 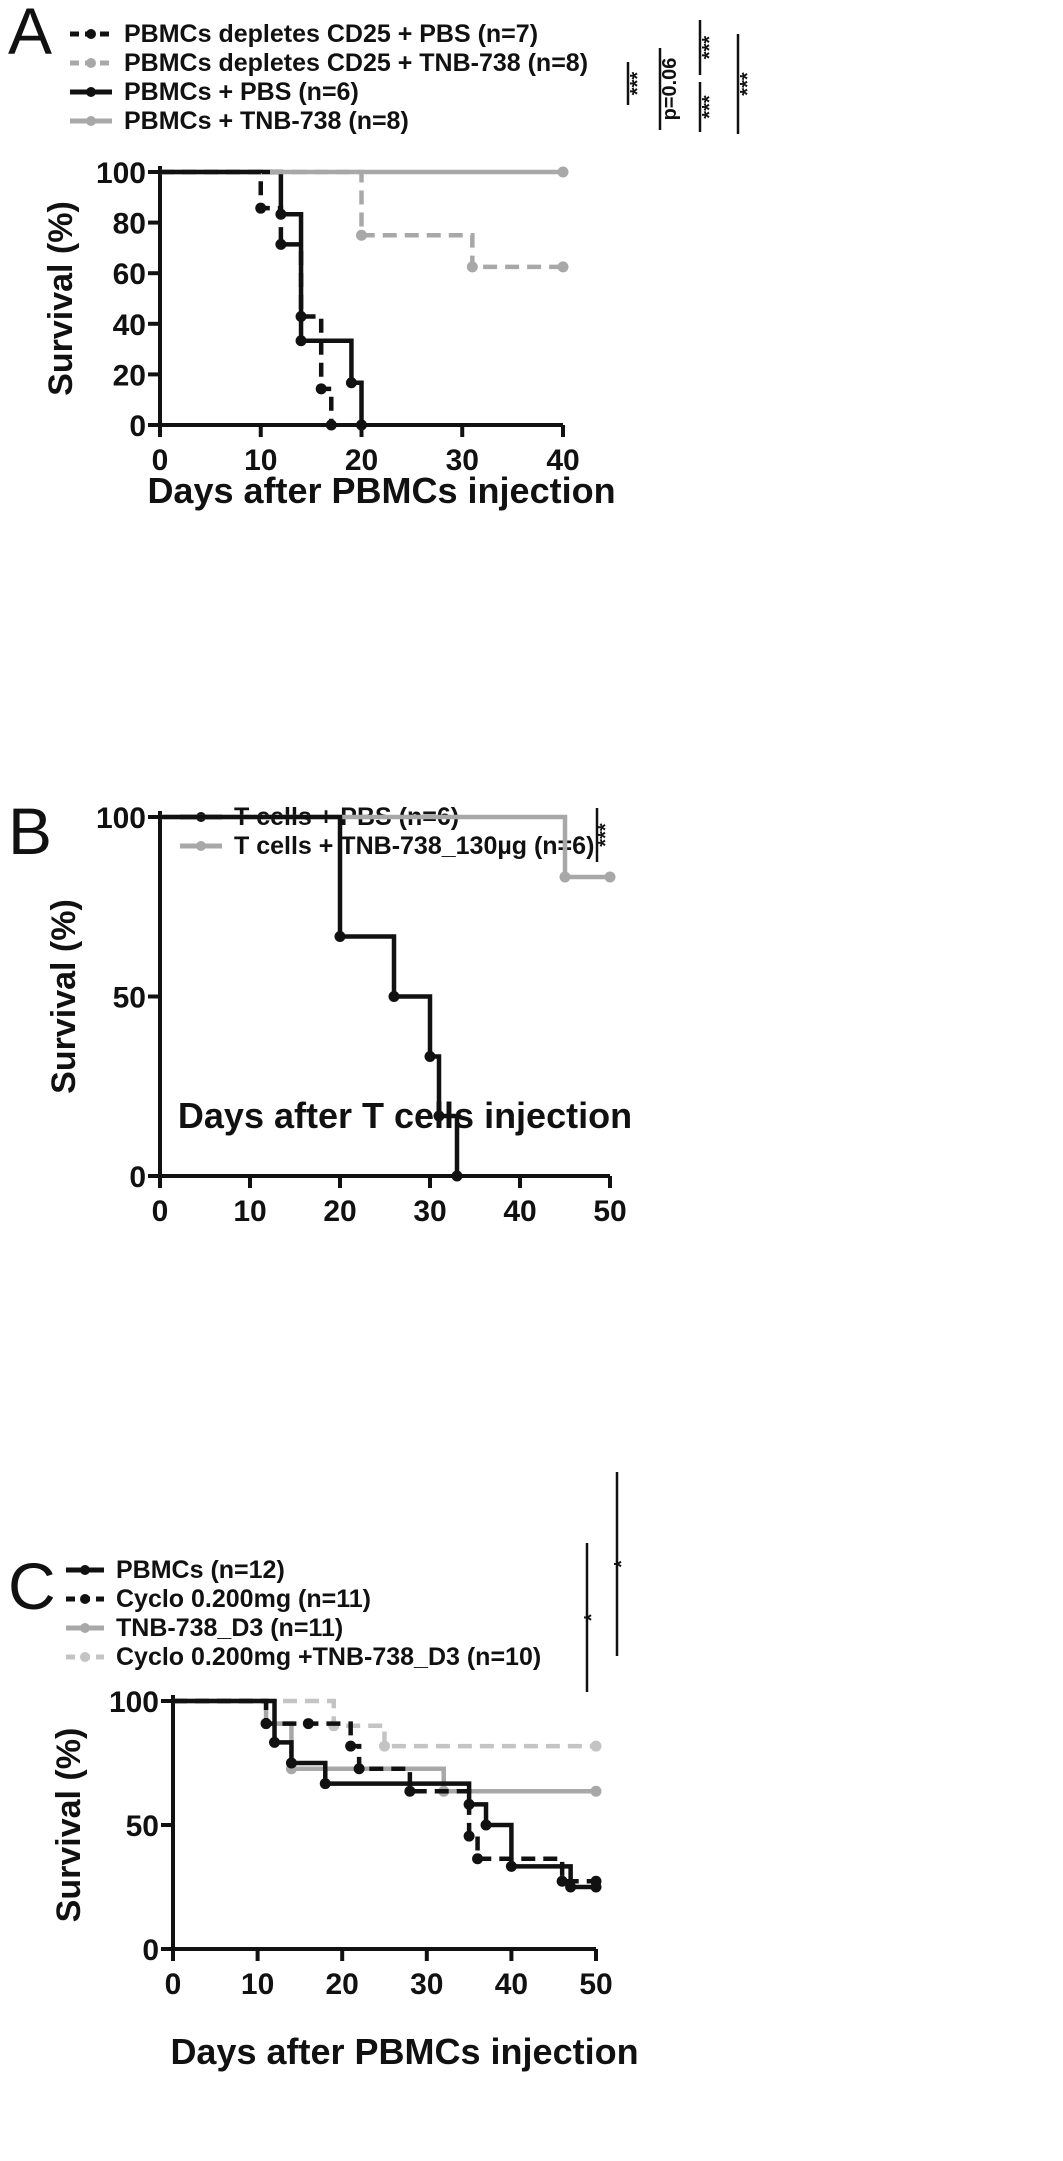 I want to click on y-tick-label-1: 20, so click(x=129, y=375).